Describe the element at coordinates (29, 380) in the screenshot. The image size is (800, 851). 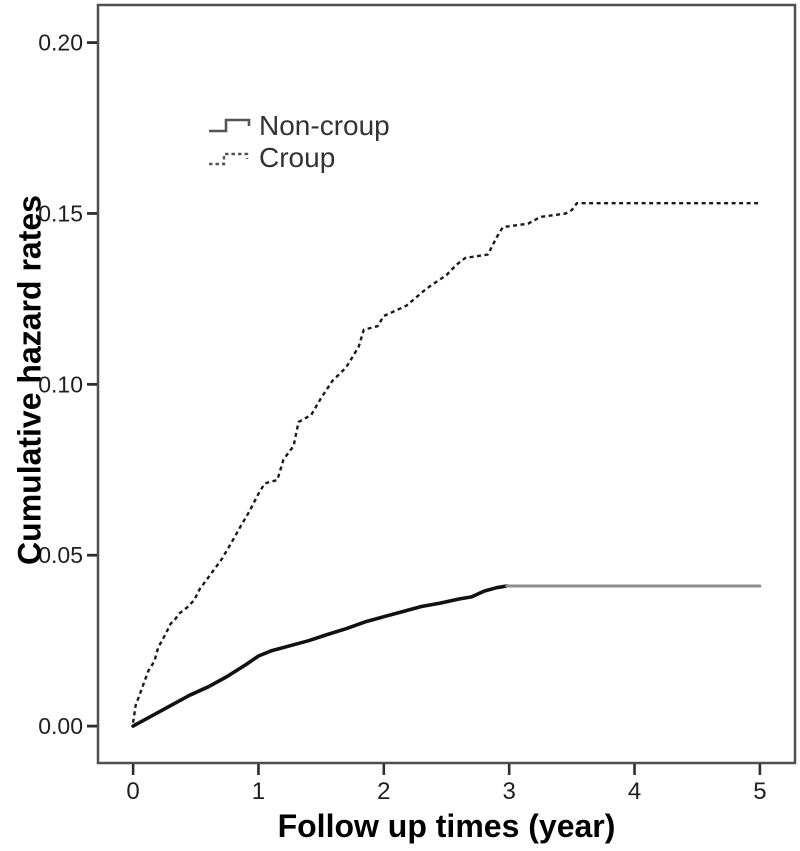
I see `y-axis-title: Cumulative hazard rates` at that location.